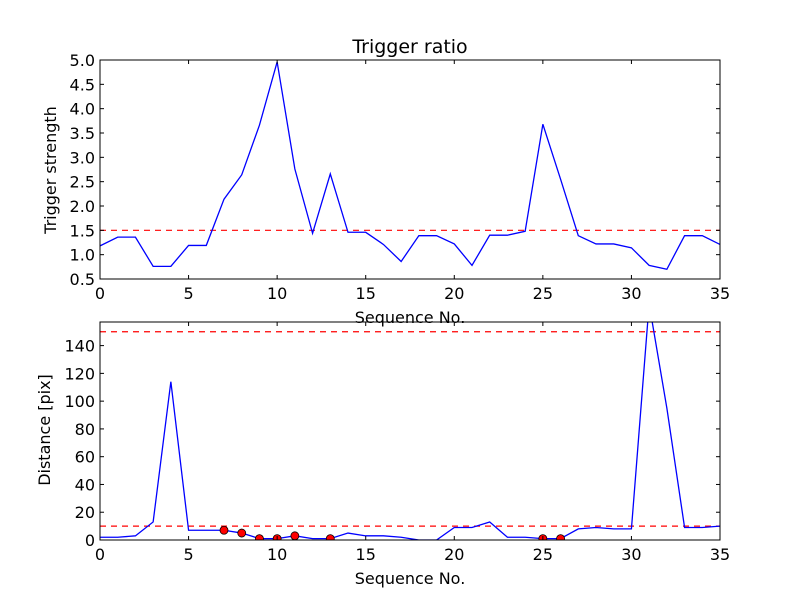  What do you see at coordinates (44, 430) in the screenshot?
I see `y-axis-label: Distance [pix]` at bounding box center [44, 430].